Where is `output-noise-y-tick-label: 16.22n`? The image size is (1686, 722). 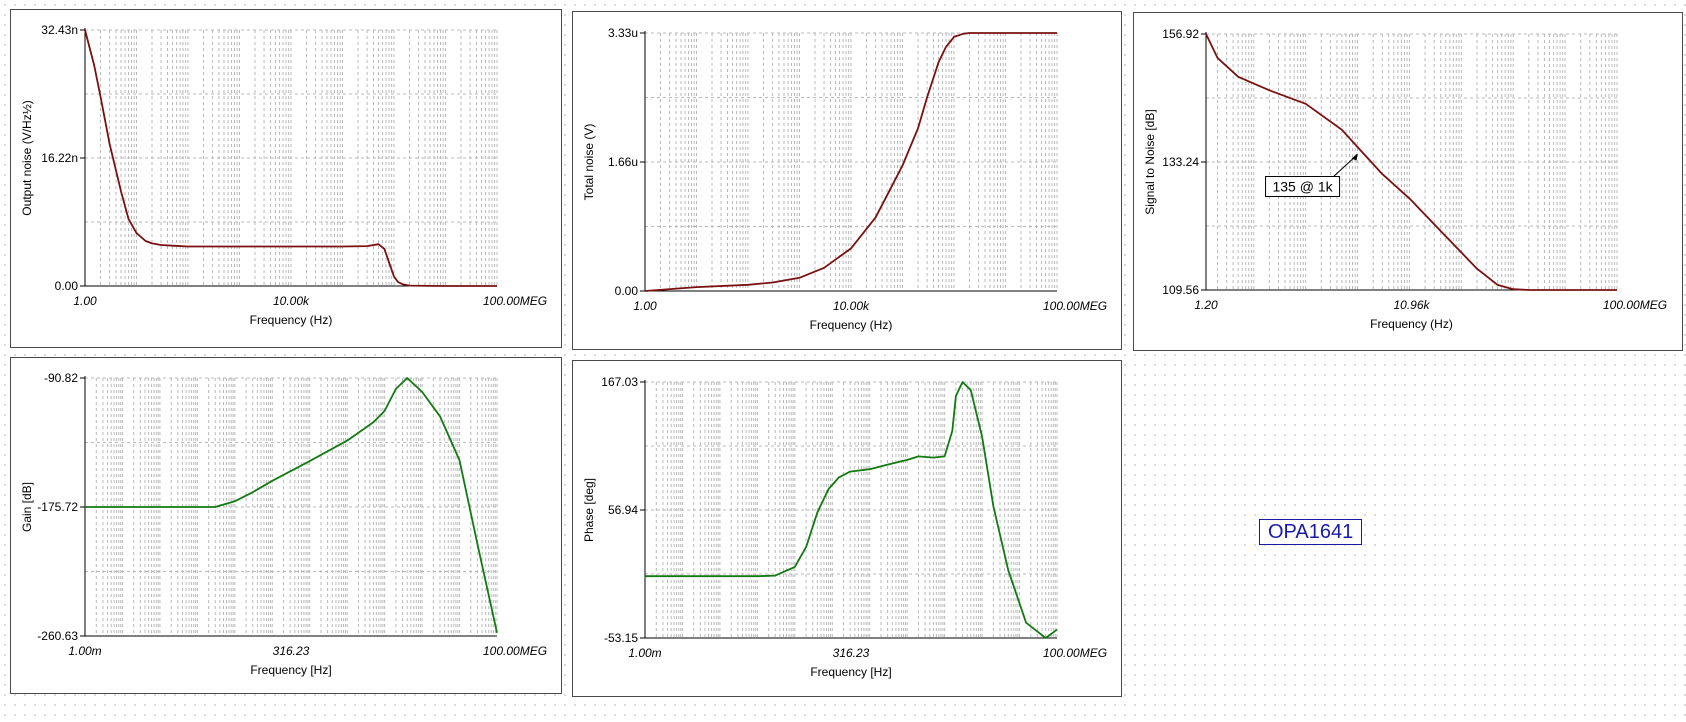 output-noise-y-tick-label: 16.22n is located at coordinates (59, 158).